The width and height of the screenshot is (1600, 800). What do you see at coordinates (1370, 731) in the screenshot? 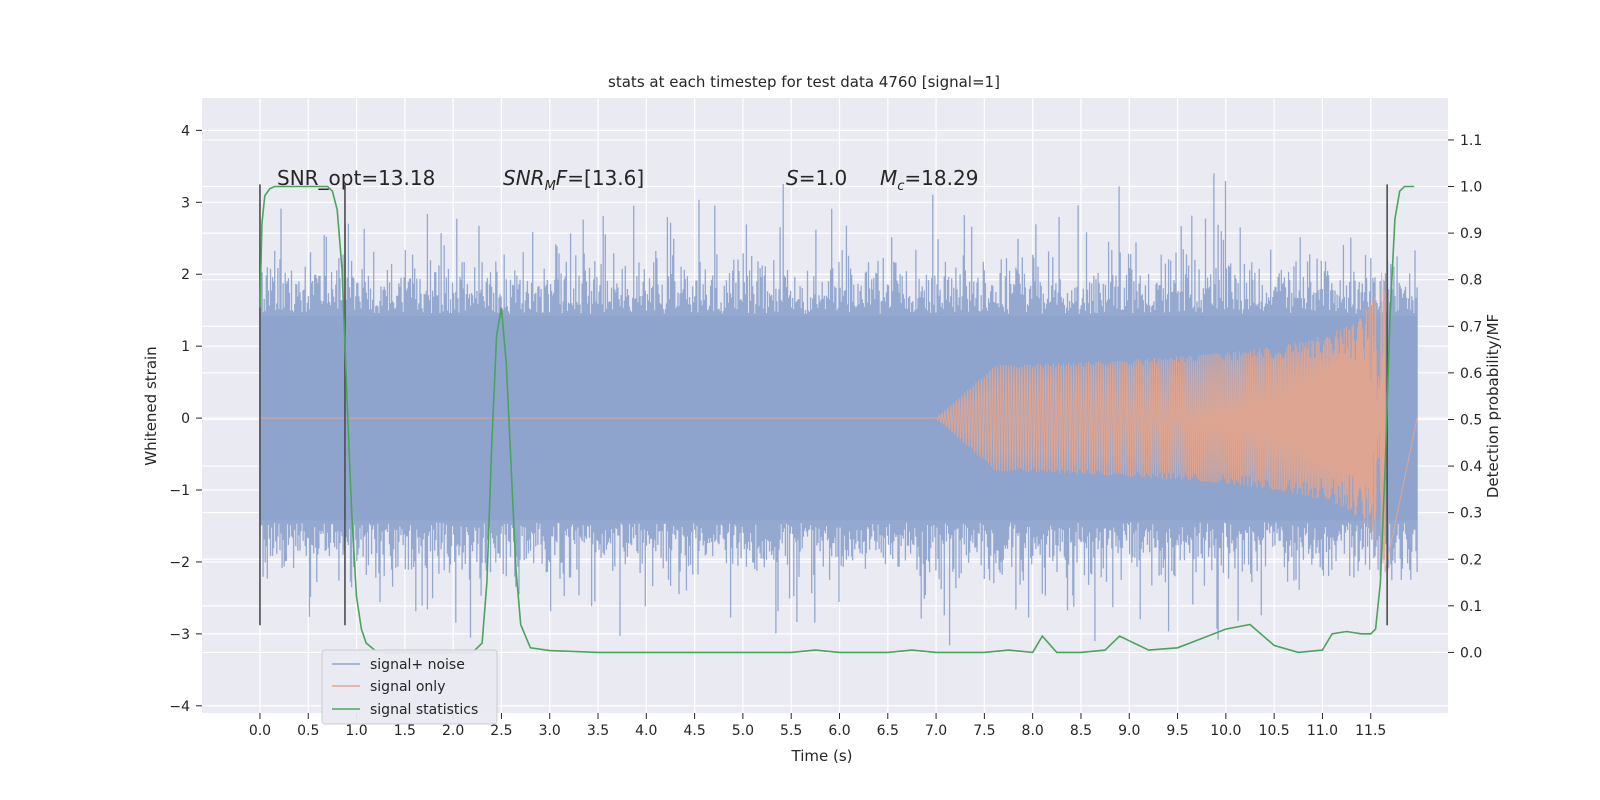
I see `x-tick-label-23: 11.5` at bounding box center [1370, 731].